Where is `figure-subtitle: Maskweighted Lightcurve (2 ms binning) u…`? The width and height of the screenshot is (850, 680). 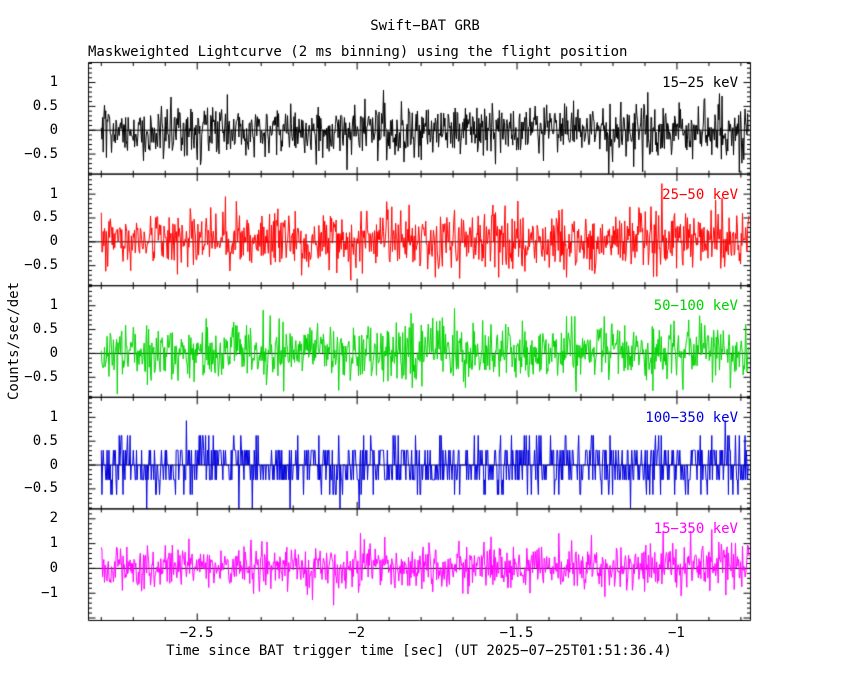
figure-subtitle: Maskweighted Lightcurve (2 ms binning) u… is located at coordinates (358, 52).